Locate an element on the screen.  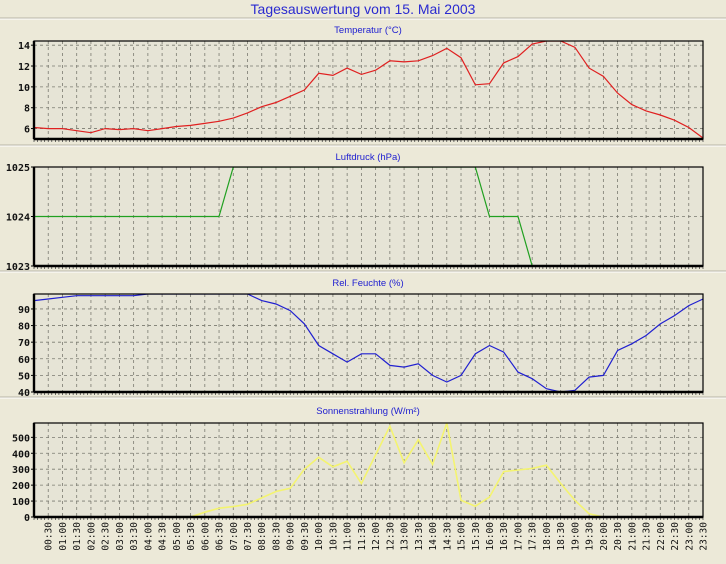
x-tick-label: 16:00 is located at coordinates (490, 536).